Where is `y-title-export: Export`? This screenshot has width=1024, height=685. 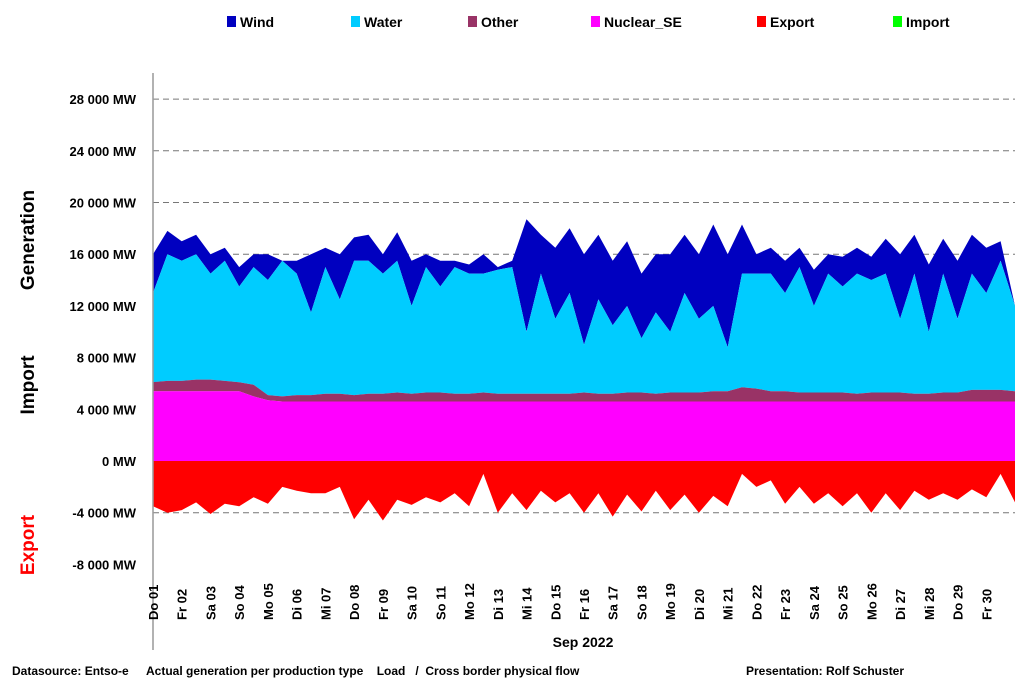 y-title-export: Export is located at coordinates (28, 544).